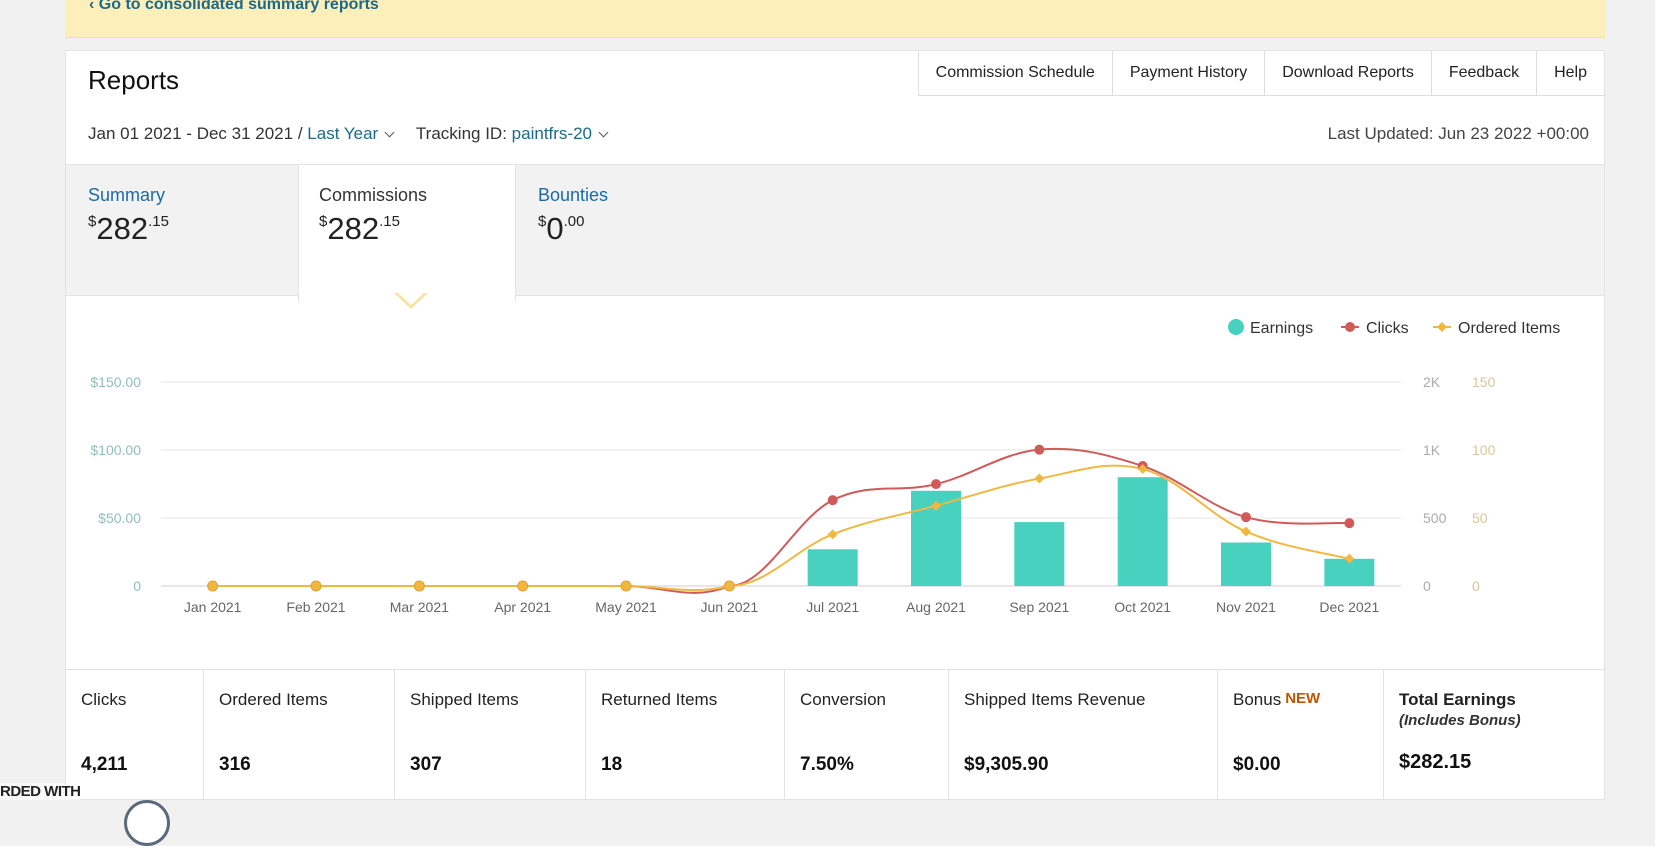 This screenshot has width=1655, height=846. What do you see at coordinates (1480, 518) in the screenshot?
I see `y-right-items-tick-label: 50` at bounding box center [1480, 518].